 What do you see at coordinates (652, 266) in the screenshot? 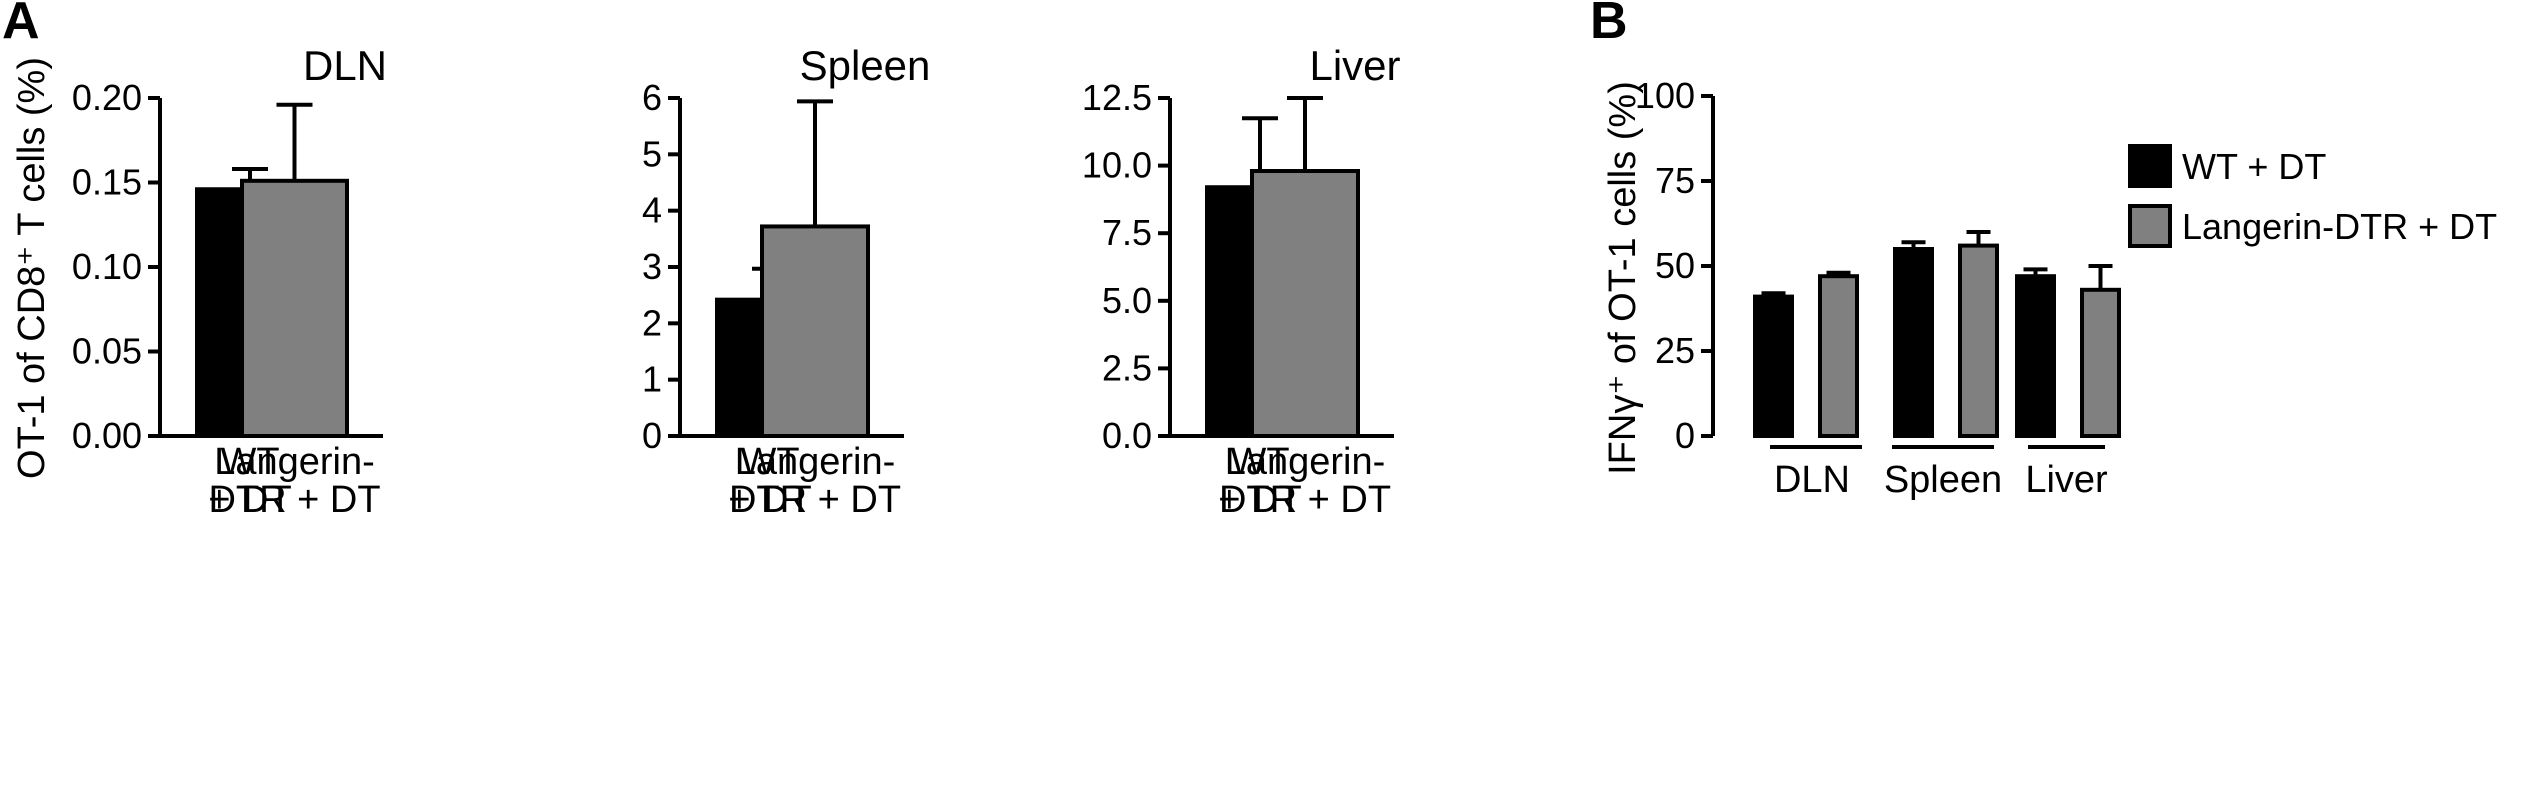
I see `y-tick-label: 3` at bounding box center [652, 266].